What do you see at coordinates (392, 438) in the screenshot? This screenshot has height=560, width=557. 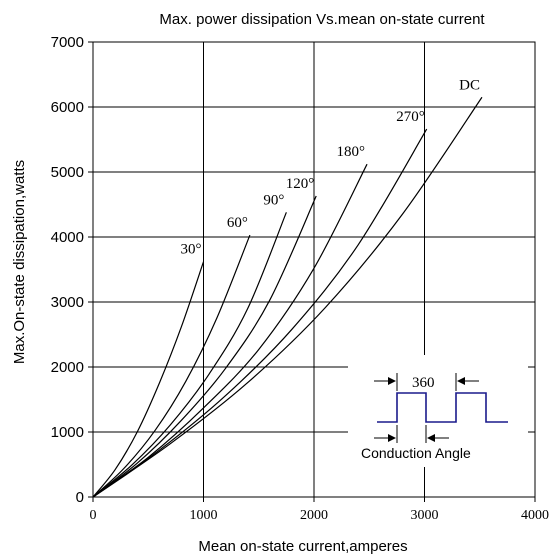 I see `conduction-arrowhead-left` at bounding box center [392, 438].